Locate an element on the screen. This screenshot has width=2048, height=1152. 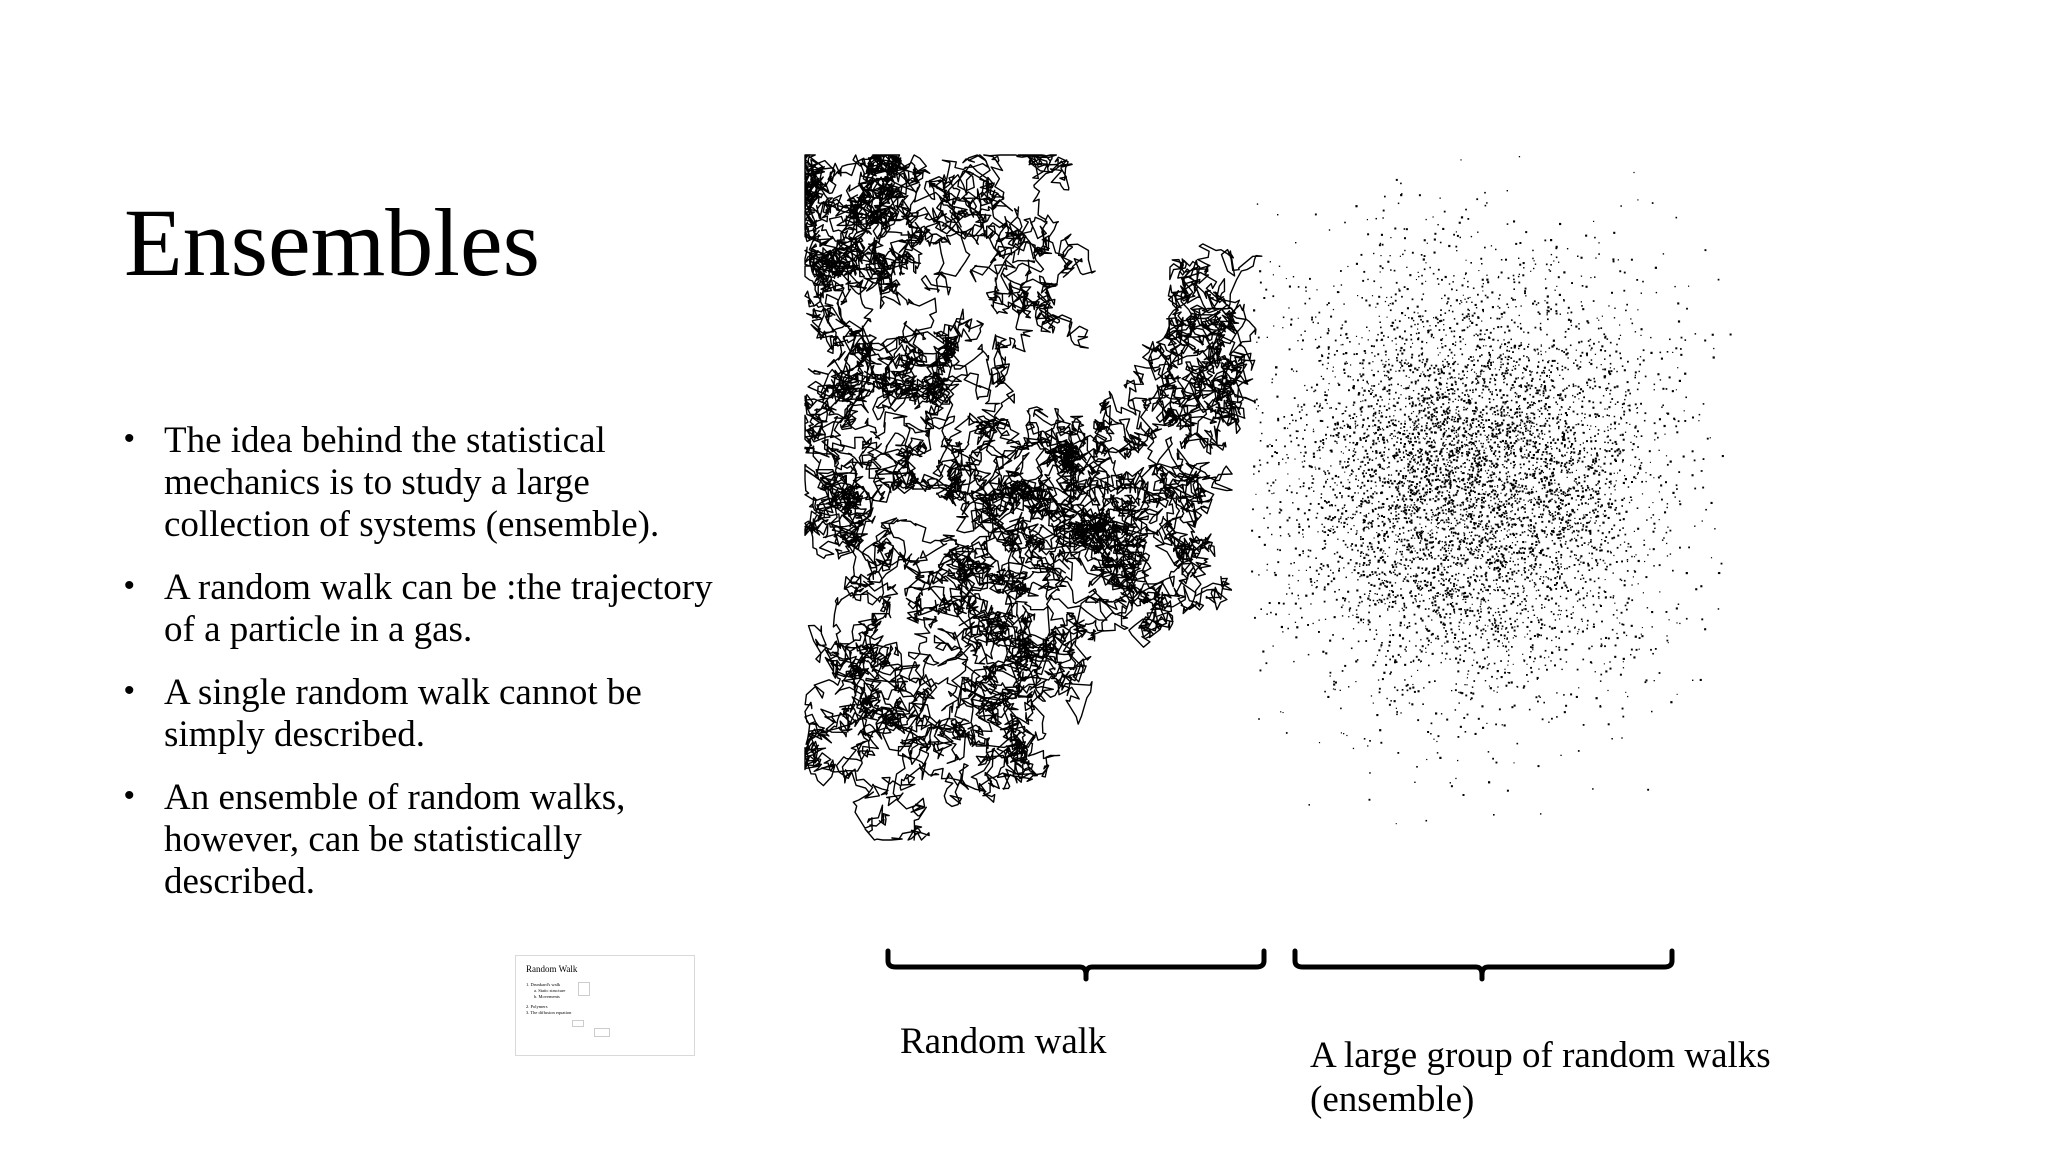
bracket-random-walk is located at coordinates (1076, 965).